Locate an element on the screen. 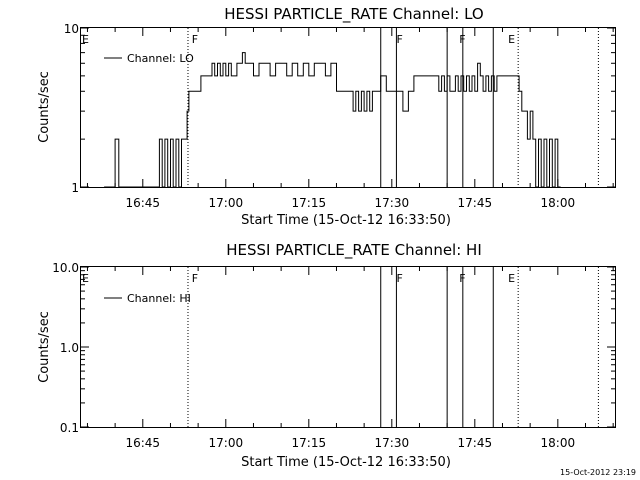 Image resolution: width=640 pixels, height=480 pixels. lo-legend: Channel: LO is located at coordinates (149, 58).